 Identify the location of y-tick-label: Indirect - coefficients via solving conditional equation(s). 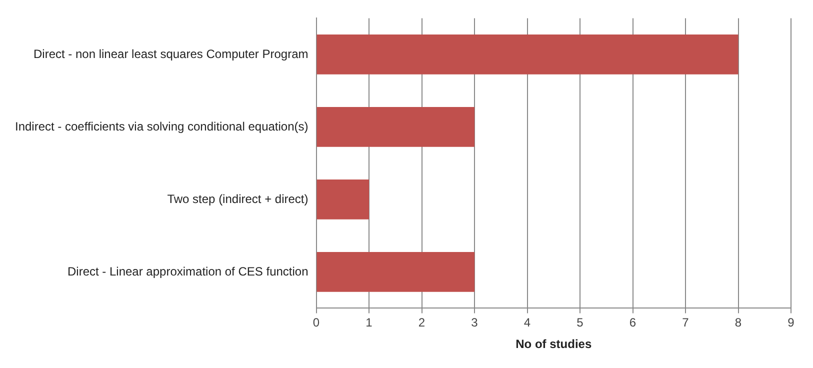
(161, 126).